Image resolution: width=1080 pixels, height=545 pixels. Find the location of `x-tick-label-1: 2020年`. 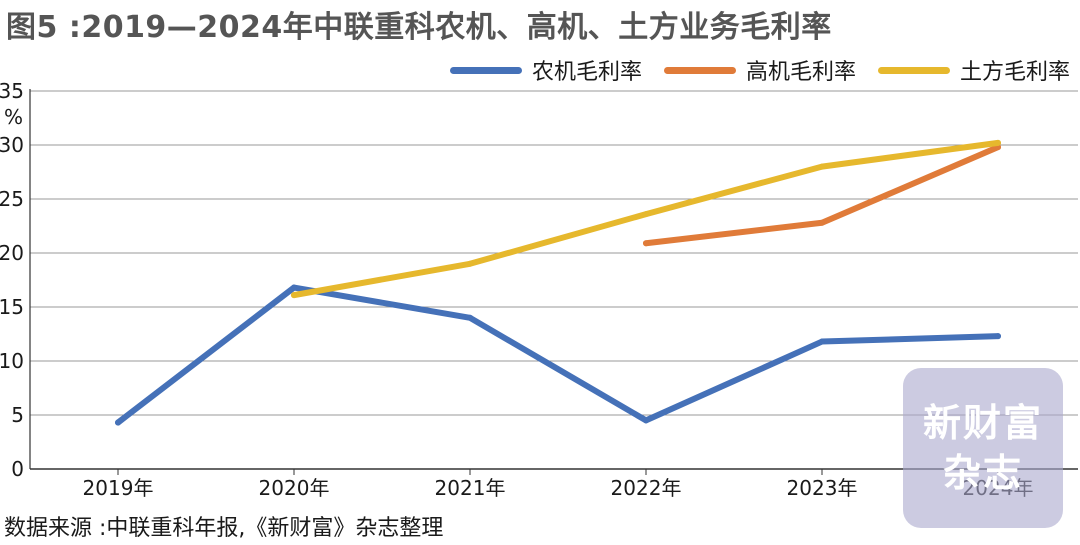

x-tick-label-1: 2020年 is located at coordinates (294, 488).